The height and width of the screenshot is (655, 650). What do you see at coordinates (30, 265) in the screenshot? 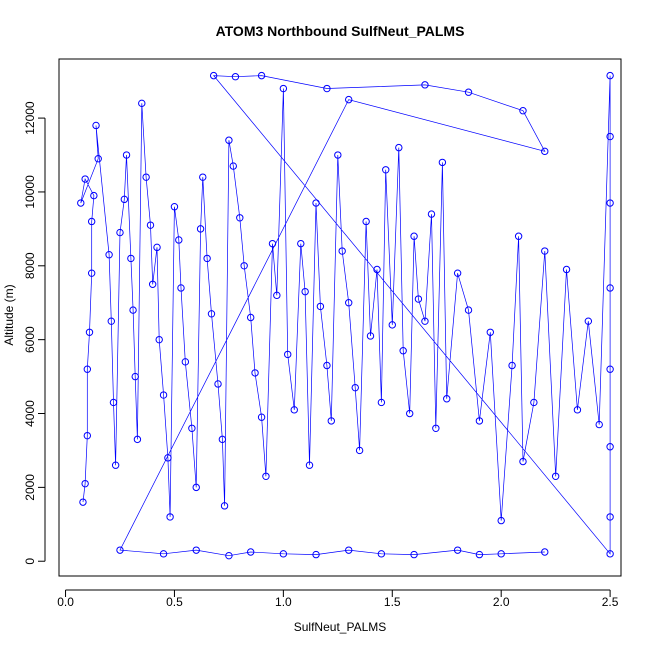
I see `y-tick-label: 8000` at bounding box center [30, 265].